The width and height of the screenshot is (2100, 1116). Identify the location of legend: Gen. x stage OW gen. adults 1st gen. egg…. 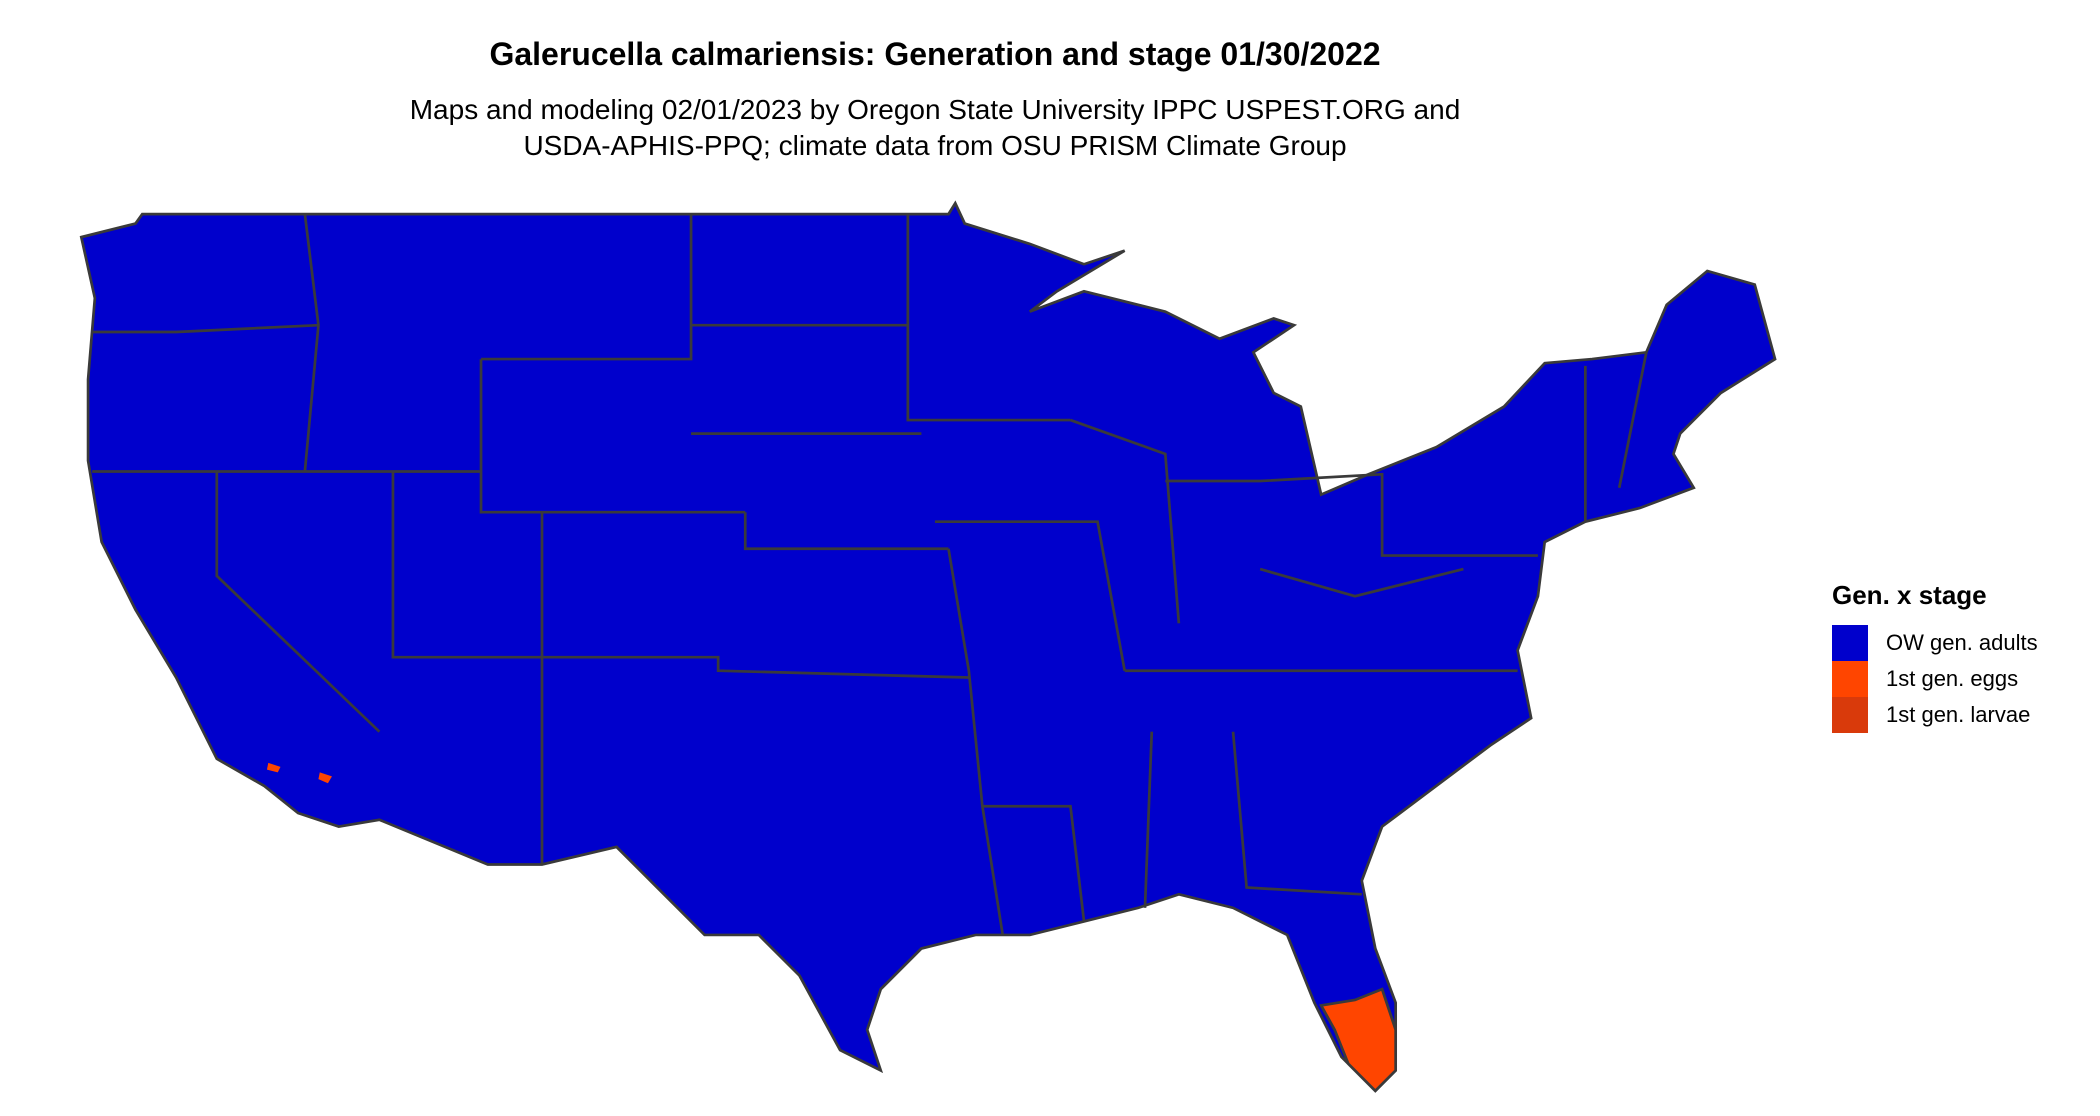
(1935, 656).